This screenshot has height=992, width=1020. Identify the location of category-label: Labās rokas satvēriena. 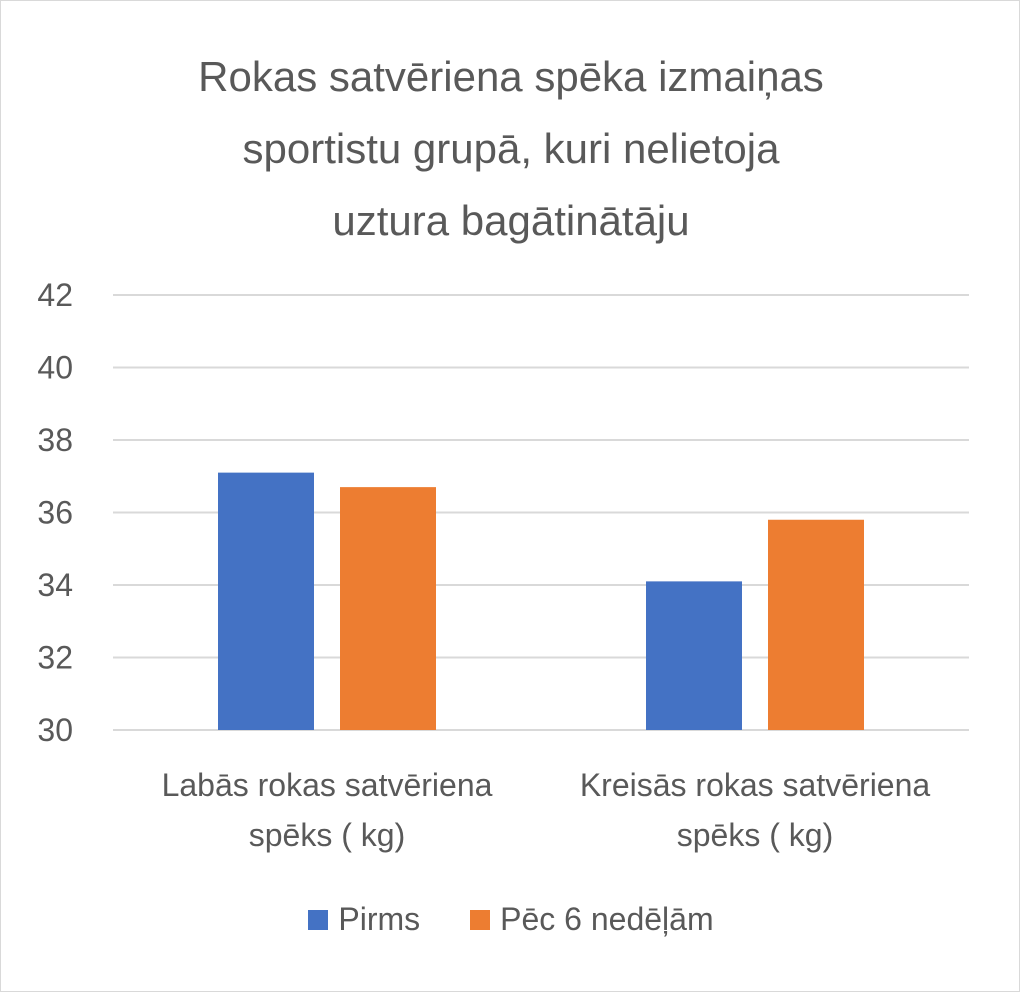
(327, 785).